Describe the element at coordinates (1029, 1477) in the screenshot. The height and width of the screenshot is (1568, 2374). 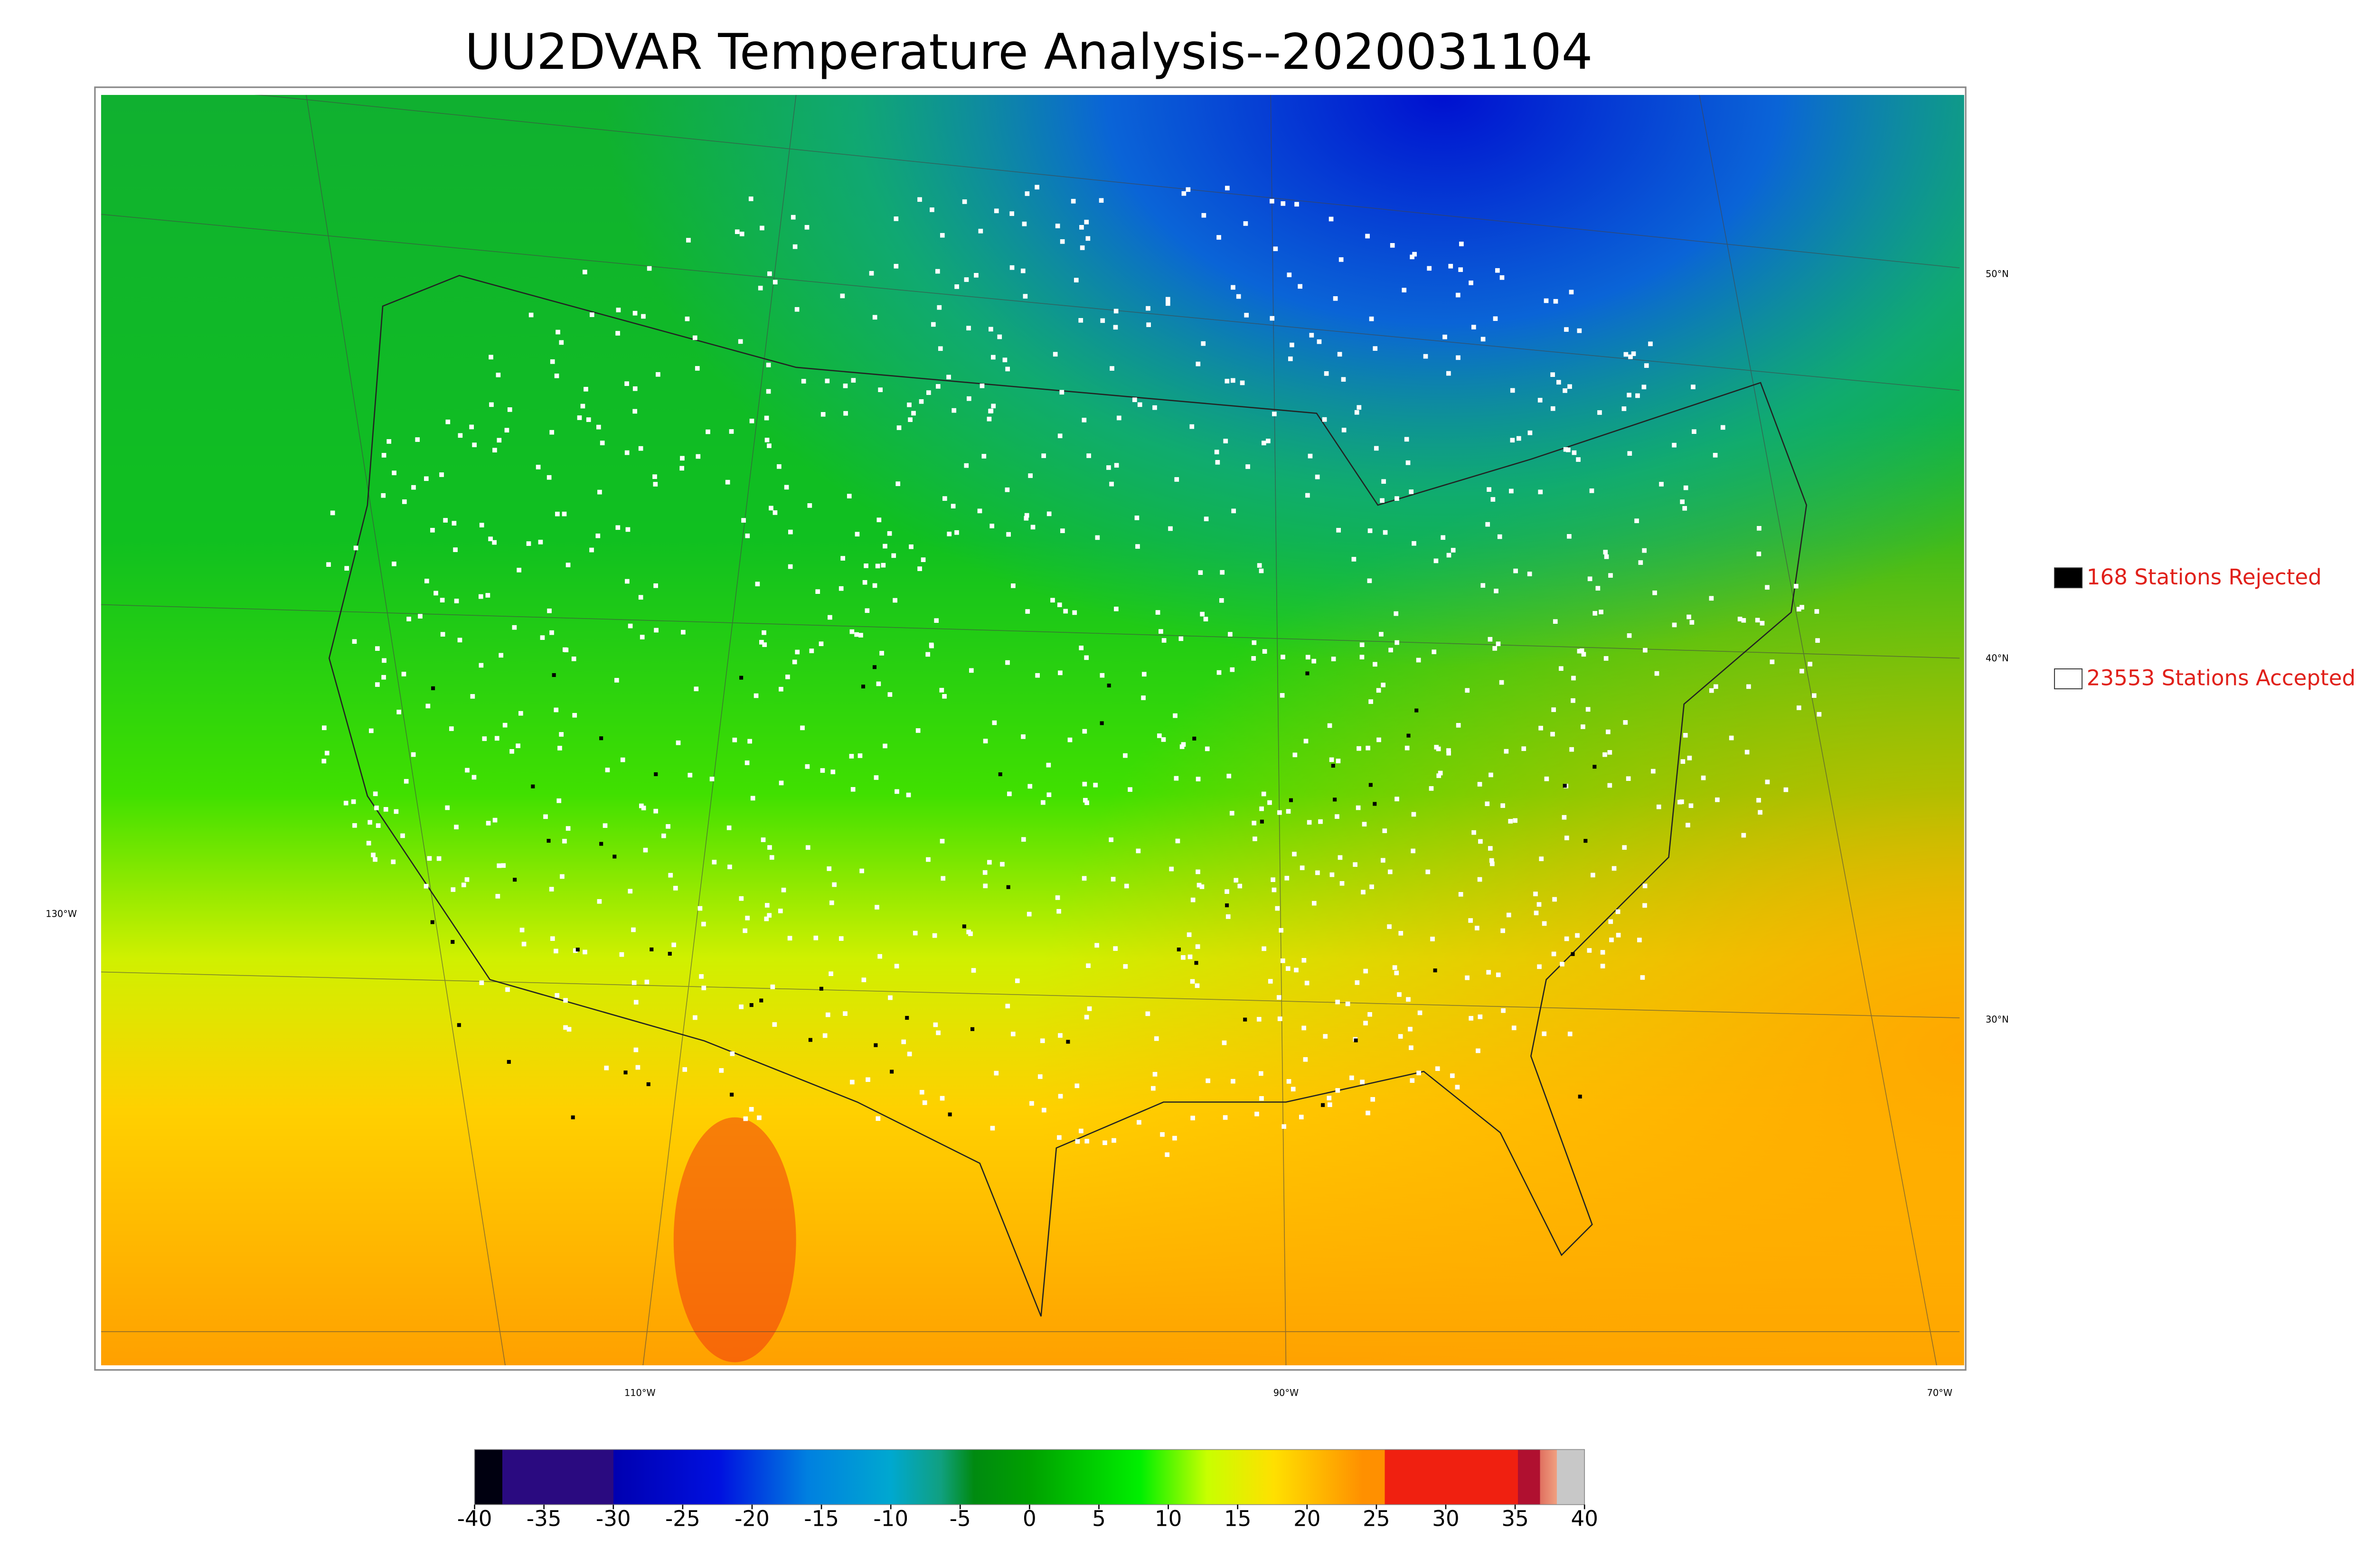
I see `colorbar` at that location.